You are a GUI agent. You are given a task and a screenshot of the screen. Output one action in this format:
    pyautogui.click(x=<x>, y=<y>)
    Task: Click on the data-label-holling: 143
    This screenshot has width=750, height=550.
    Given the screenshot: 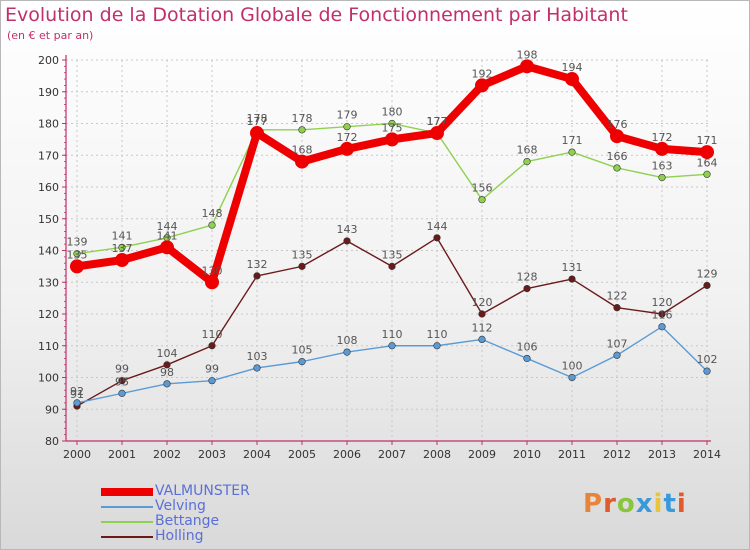 What is the action you would take?
    pyautogui.click(x=347, y=229)
    